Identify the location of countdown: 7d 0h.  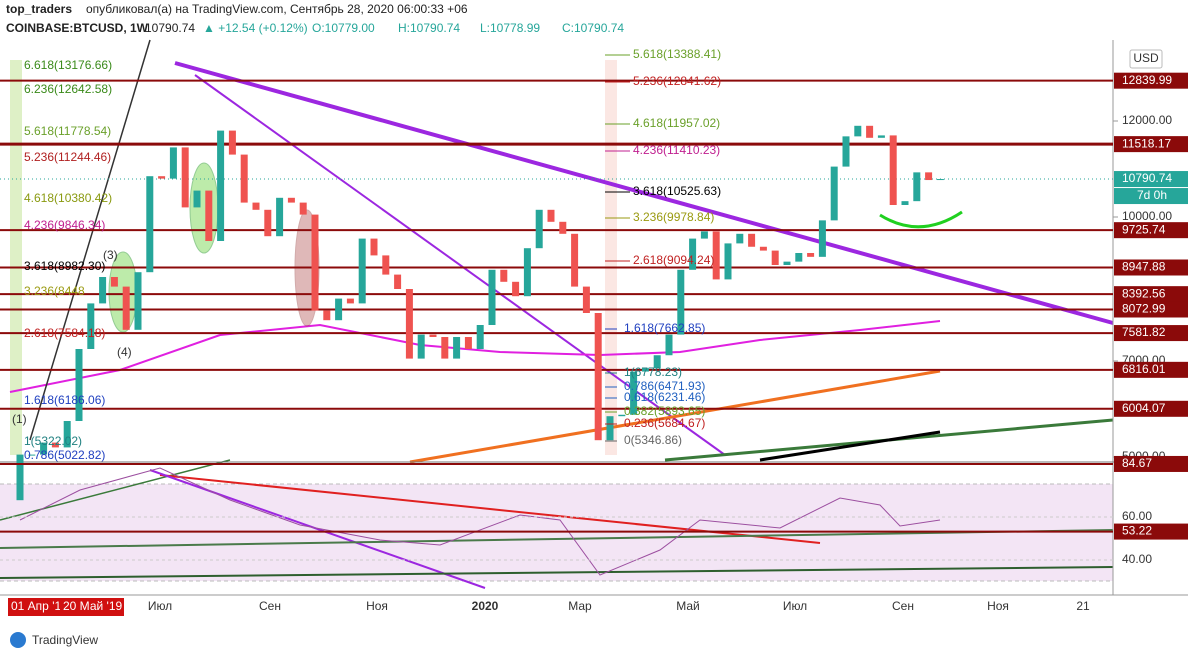
(1152, 195).